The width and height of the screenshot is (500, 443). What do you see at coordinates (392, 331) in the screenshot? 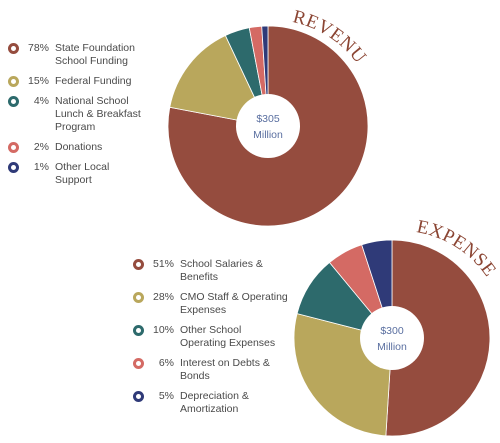
I see `expenses-total-value: $300` at bounding box center [392, 331].